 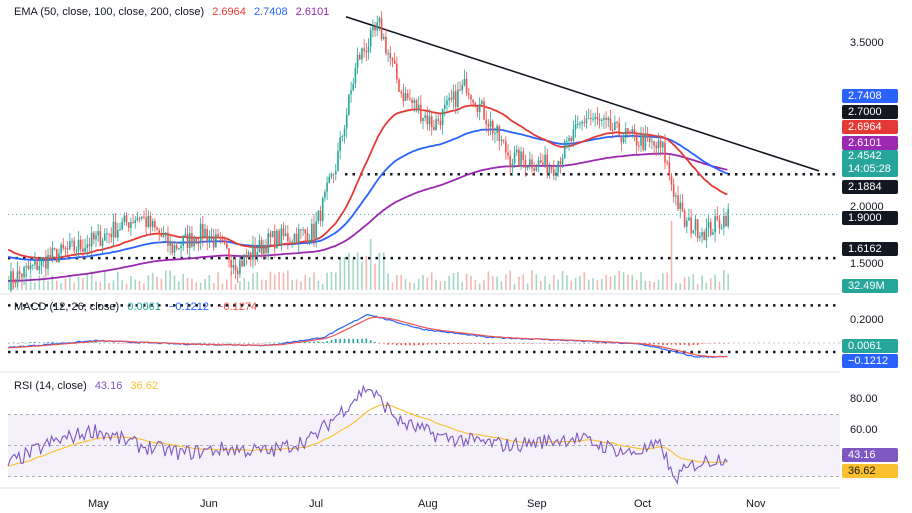 What do you see at coordinates (109, 12) in the screenshot?
I see `ema-legend-name: EMA (50, close, 100, close, 200, close)` at bounding box center [109, 12].